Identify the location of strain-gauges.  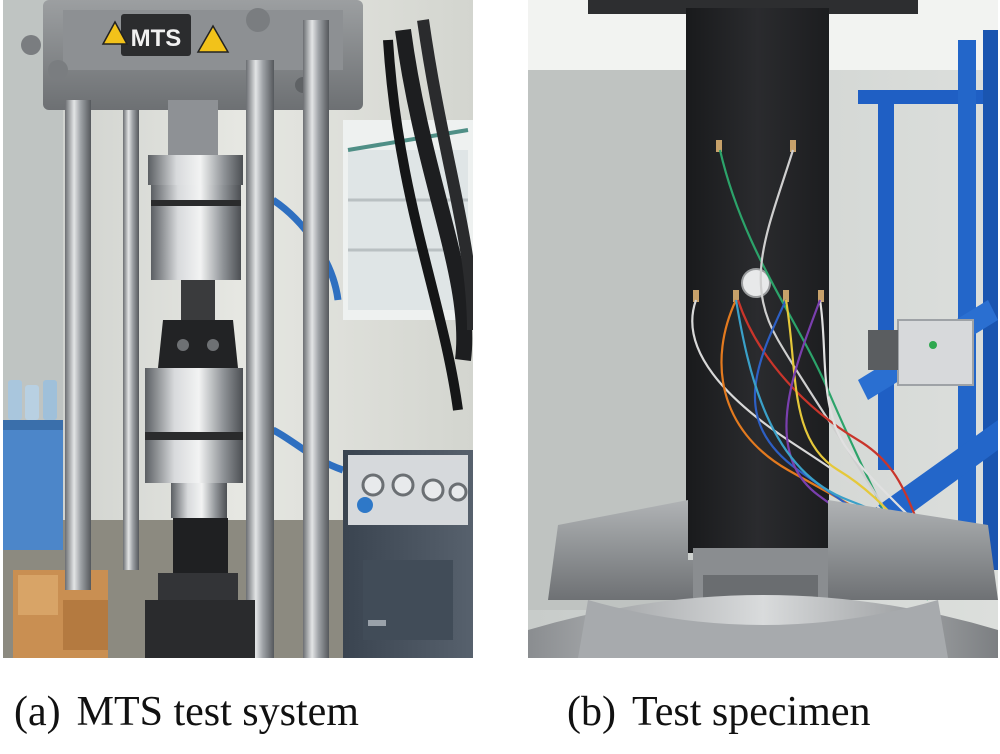
(758, 221).